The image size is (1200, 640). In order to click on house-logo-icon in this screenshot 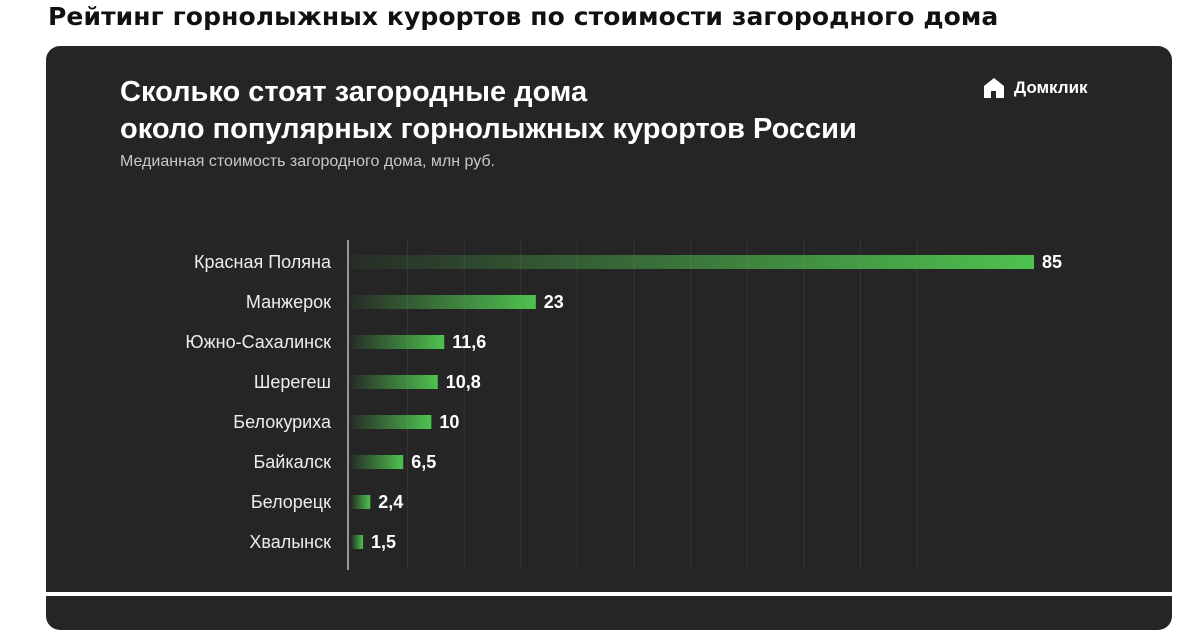, I will do `click(994, 88)`.